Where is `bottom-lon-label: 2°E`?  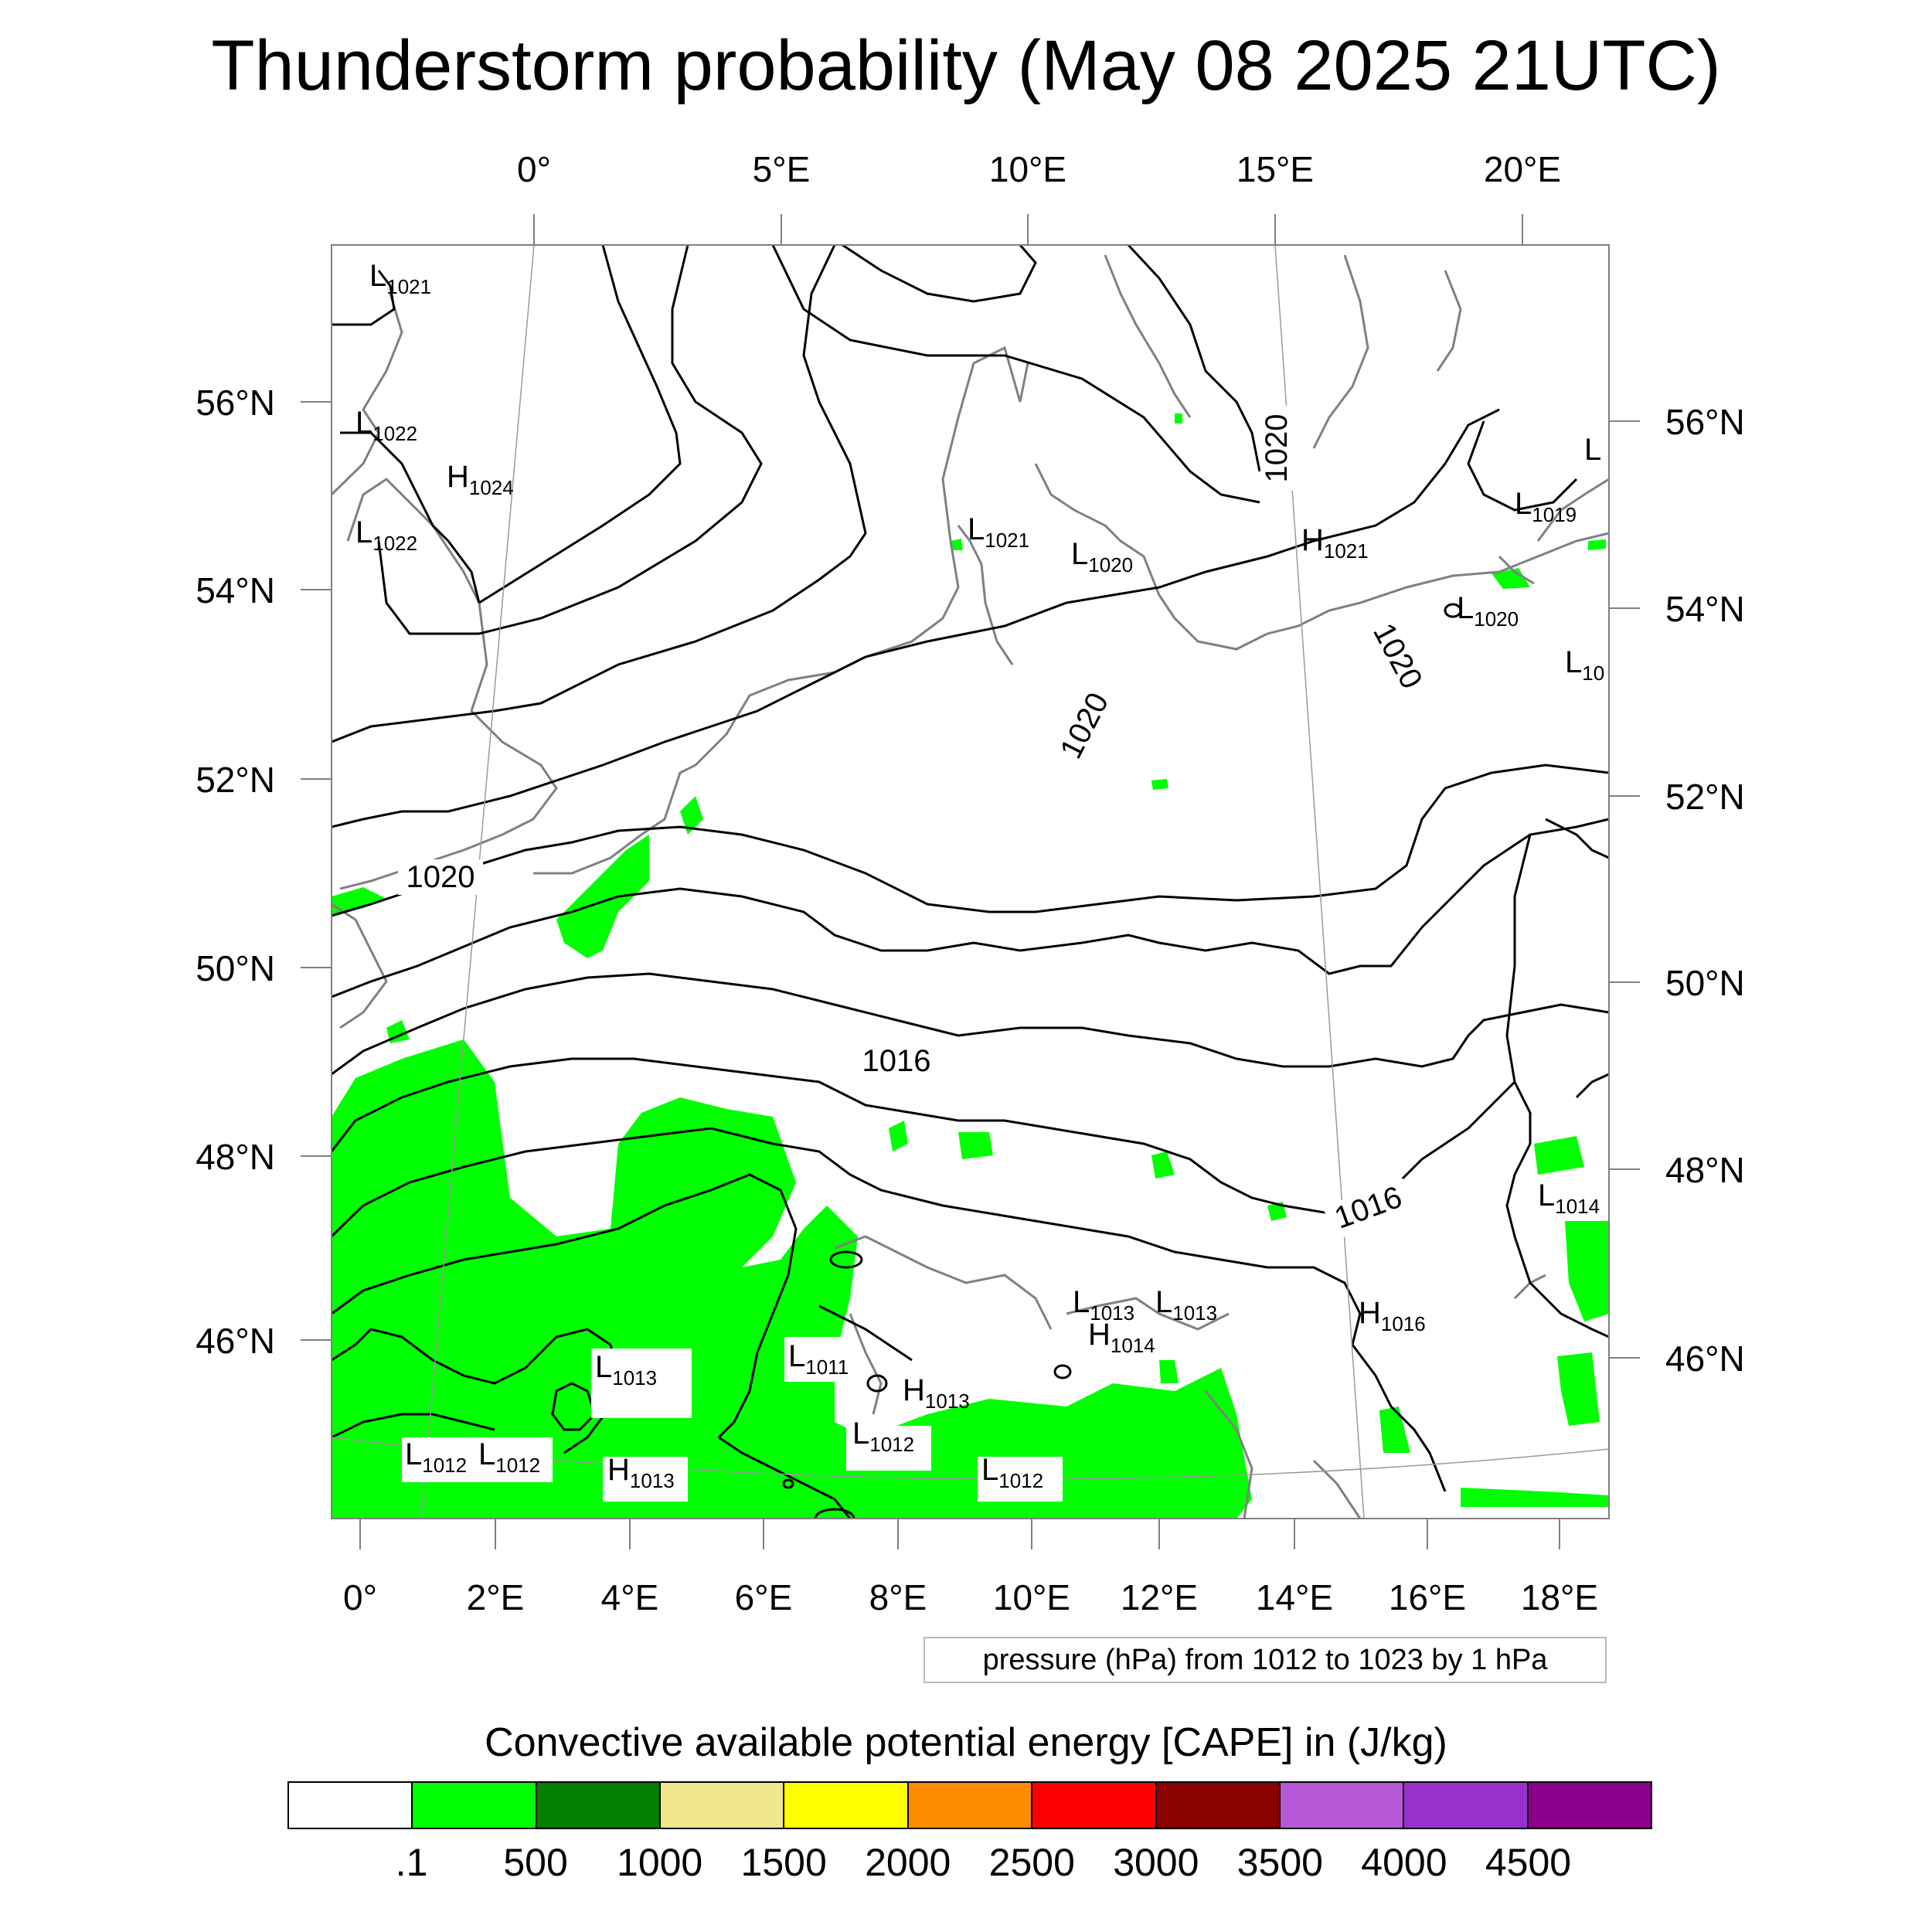 bottom-lon-label: 2°E is located at coordinates (496, 1597).